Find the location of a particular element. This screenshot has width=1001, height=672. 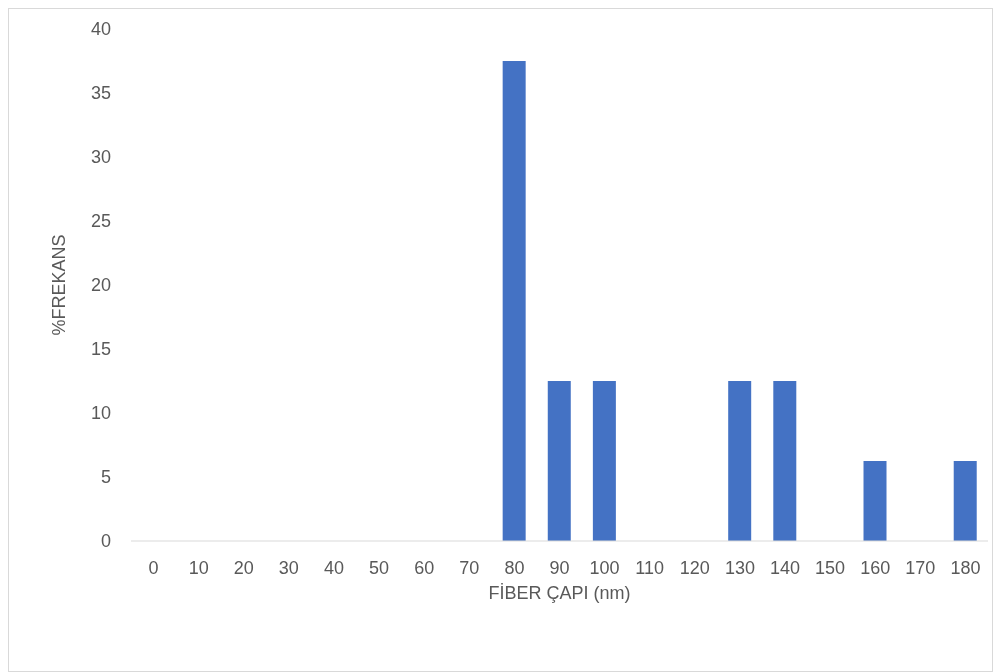

x-tick-label: 180 is located at coordinates (965, 567).